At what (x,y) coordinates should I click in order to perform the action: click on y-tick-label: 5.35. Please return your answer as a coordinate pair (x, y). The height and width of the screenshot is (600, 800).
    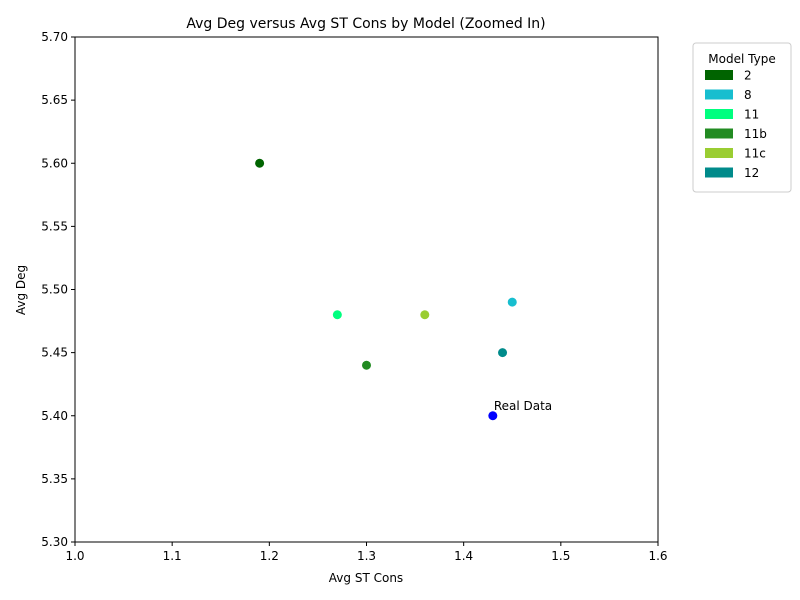
    Looking at the image, I should click on (54, 479).